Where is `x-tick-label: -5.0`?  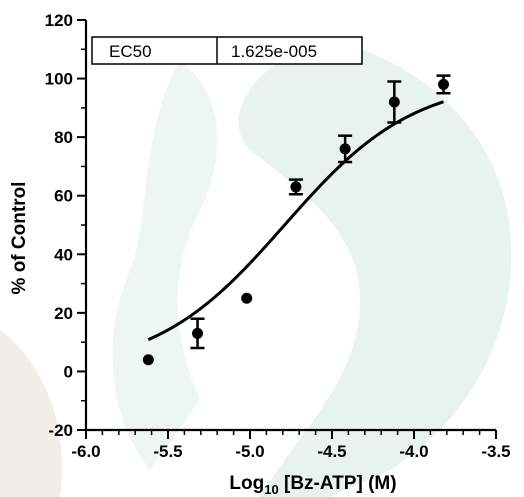 x-tick-label: -5.0 is located at coordinates (249, 451).